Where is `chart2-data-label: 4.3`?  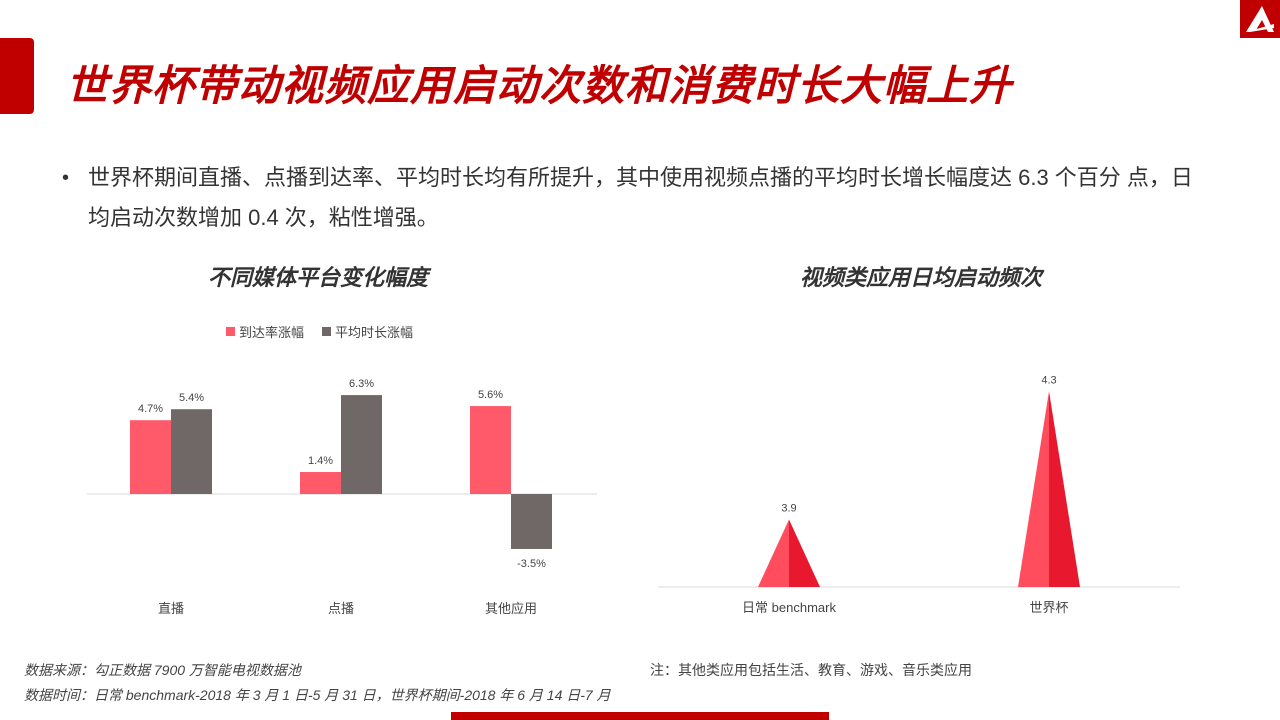 chart2-data-label: 4.3 is located at coordinates (1048, 380).